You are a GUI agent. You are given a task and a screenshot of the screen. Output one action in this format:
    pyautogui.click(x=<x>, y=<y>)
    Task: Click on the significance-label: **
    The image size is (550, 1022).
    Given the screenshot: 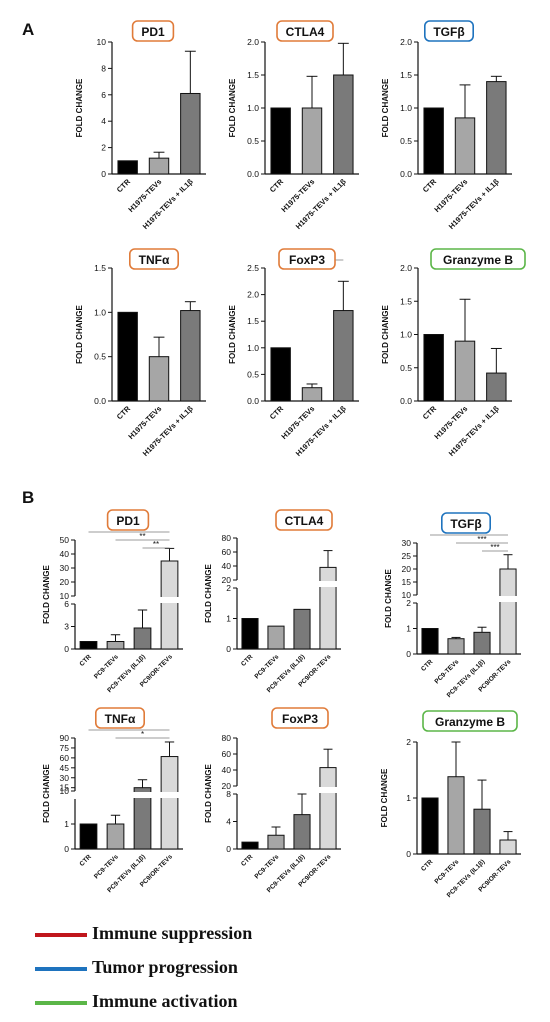 What is the action you would take?
    pyautogui.click(x=156, y=544)
    